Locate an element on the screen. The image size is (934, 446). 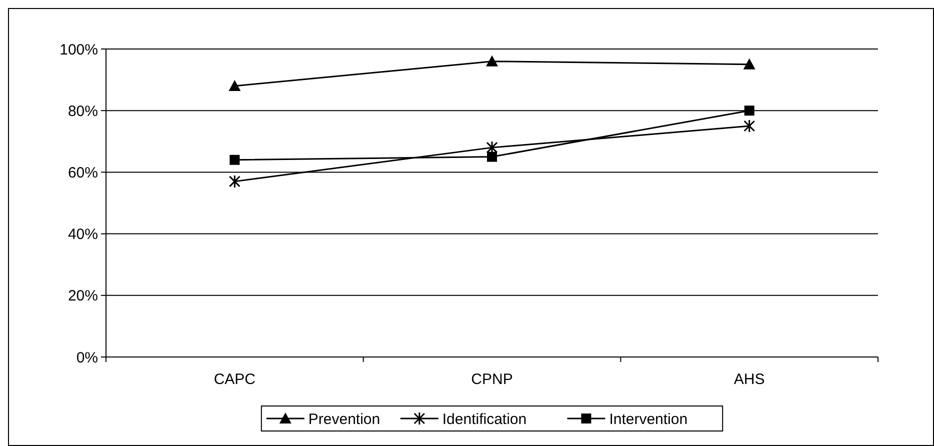
y-tick-label: 0% is located at coordinates (87, 357).